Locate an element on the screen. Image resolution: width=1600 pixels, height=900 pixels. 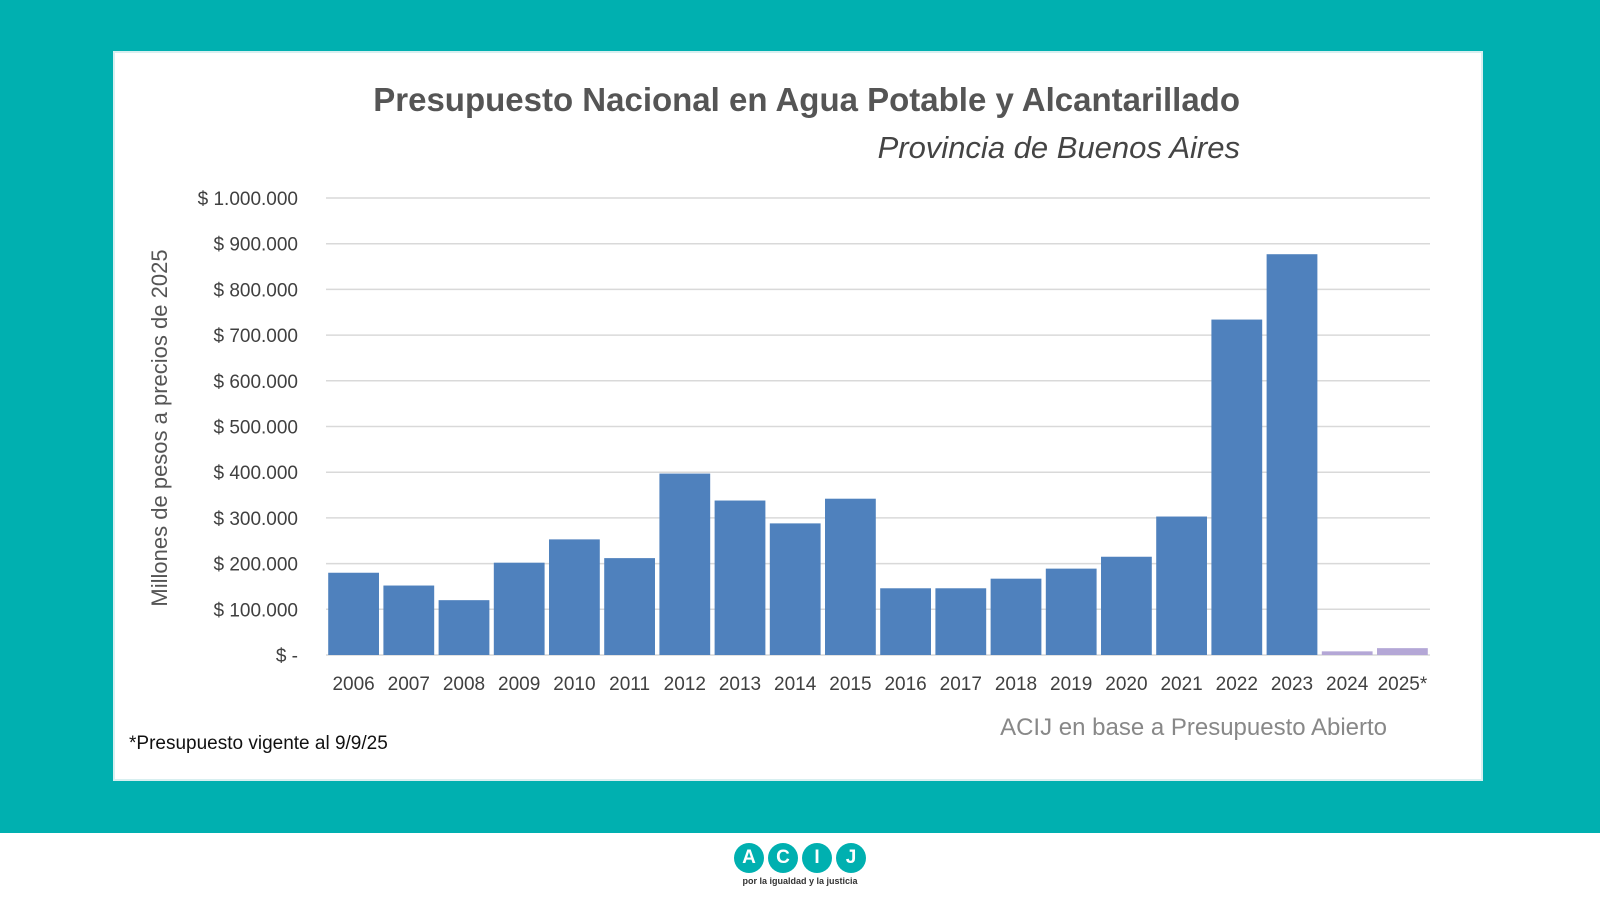
bar-2018 is located at coordinates (1016, 616).